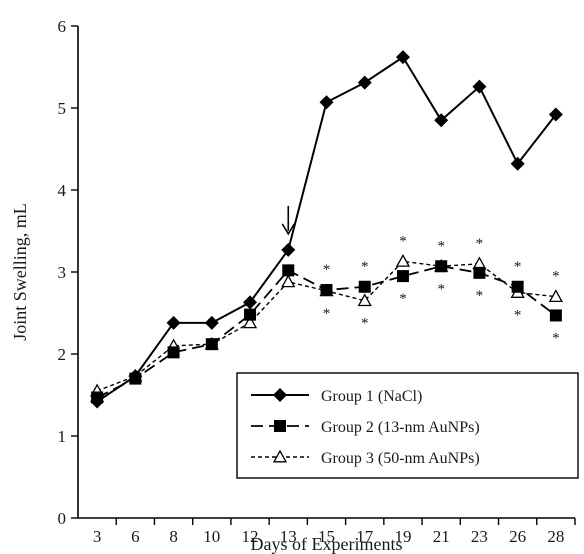 The width and height of the screenshot is (584, 554). I want to click on x-axis-label: Days of Experiments, so click(327, 544).